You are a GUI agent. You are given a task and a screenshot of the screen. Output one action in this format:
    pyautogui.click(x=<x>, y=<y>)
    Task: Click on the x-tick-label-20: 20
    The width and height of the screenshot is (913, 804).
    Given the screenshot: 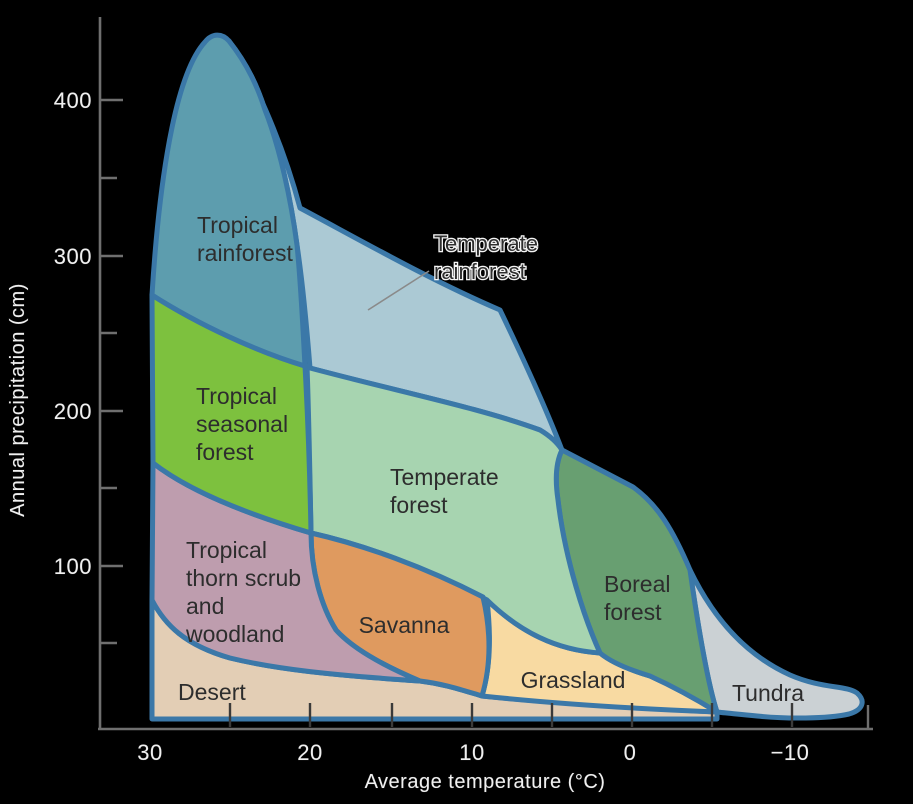 What is the action you would take?
    pyautogui.click(x=309, y=752)
    